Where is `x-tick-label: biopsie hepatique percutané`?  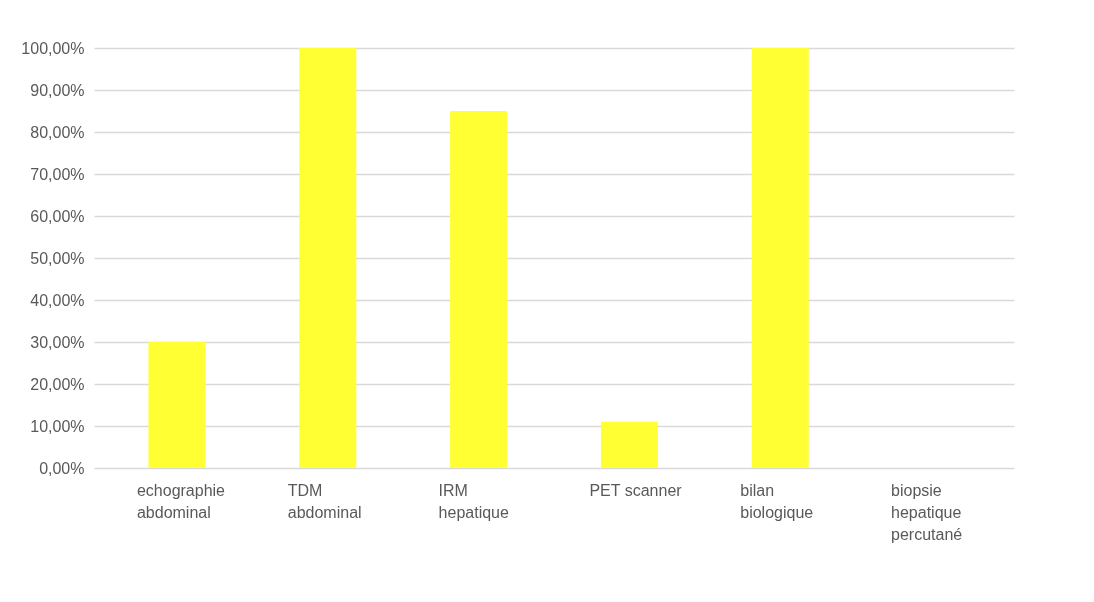 x-tick-label: biopsie hepatique percutané is located at coordinates (927, 512).